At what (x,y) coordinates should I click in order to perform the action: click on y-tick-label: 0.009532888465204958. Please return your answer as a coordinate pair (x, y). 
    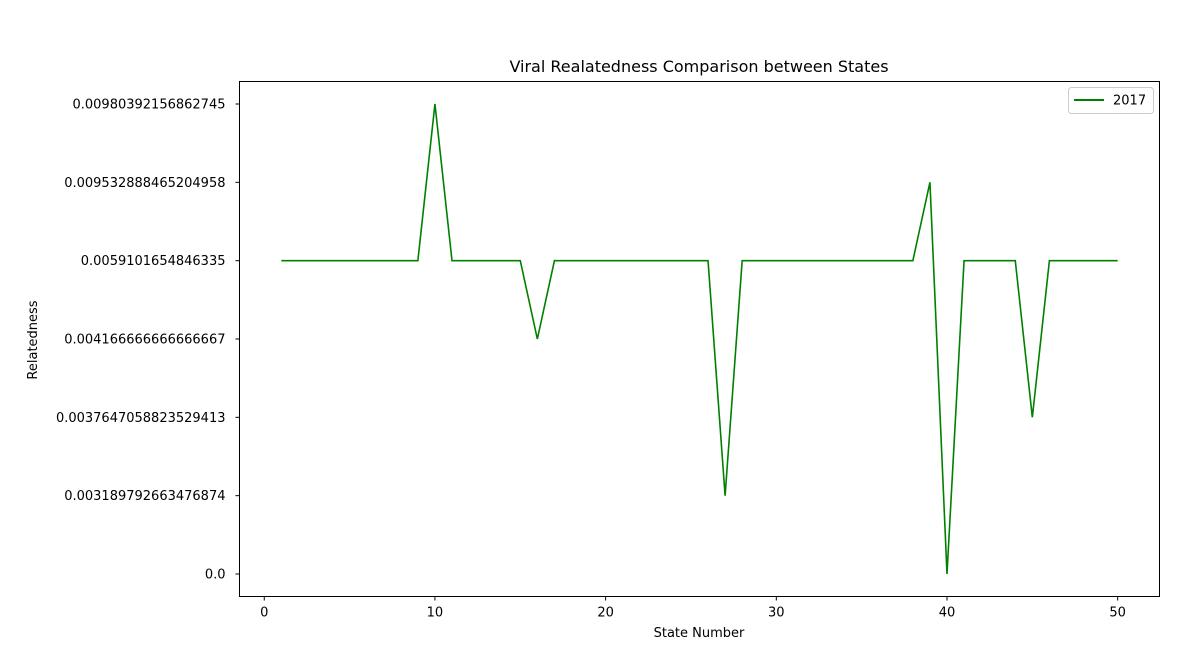
    Looking at the image, I should click on (144, 183).